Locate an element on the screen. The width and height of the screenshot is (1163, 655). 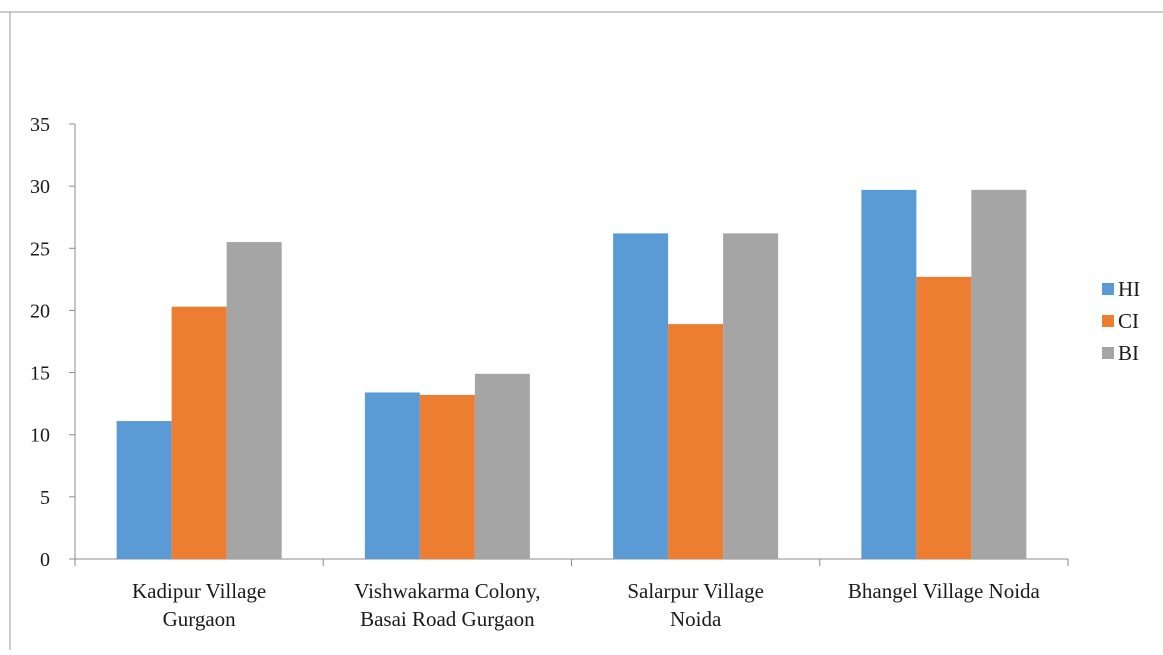
y-tick-label: 25 is located at coordinates (40, 249).